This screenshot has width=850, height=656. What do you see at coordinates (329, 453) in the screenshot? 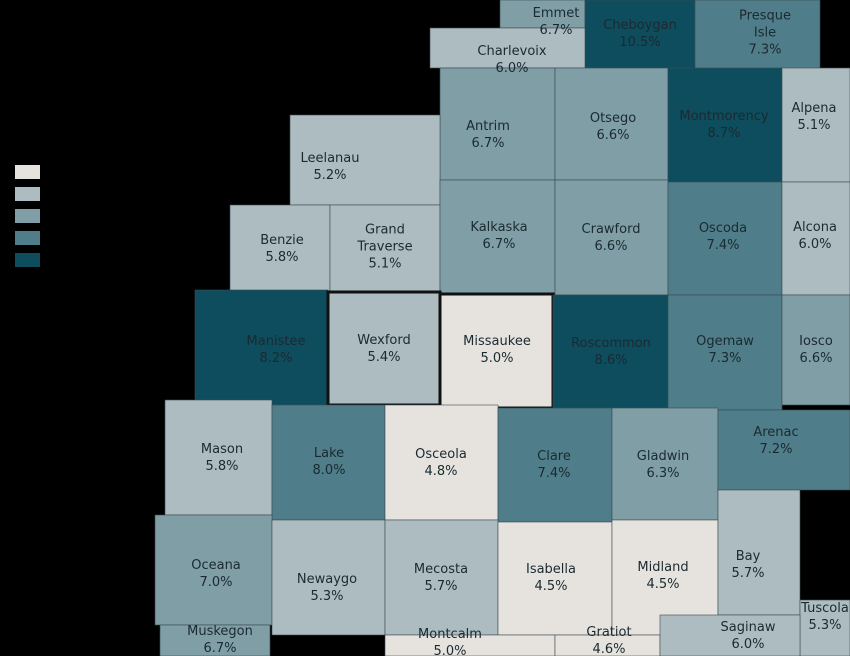
I see `county-name: Lake` at bounding box center [329, 453].